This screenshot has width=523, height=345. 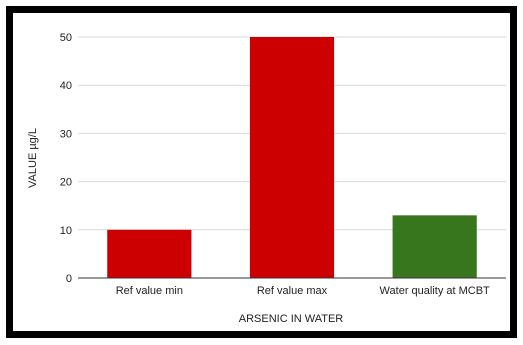 I want to click on y-axis-label: VALUE µg/L, so click(x=33, y=158).